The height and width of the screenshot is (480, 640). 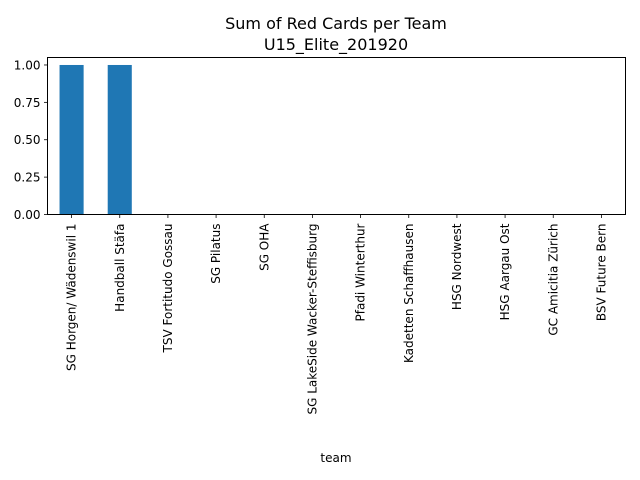 I want to click on y-tick-label: 1.00, so click(x=27, y=65).